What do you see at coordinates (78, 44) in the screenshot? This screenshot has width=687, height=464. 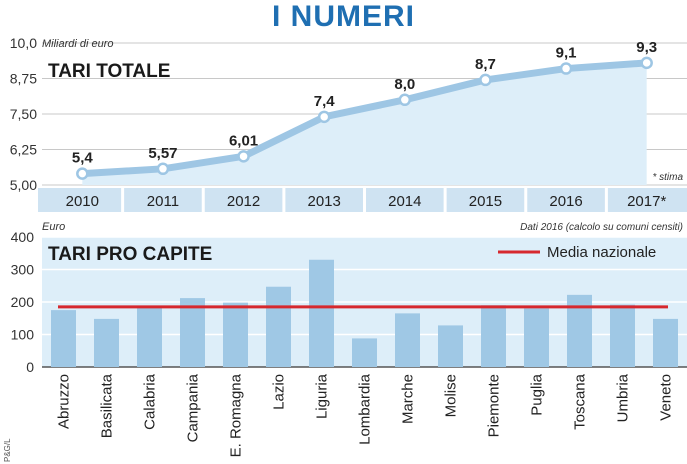 I see `line-unit-label: Miliardi di euro` at bounding box center [78, 44].